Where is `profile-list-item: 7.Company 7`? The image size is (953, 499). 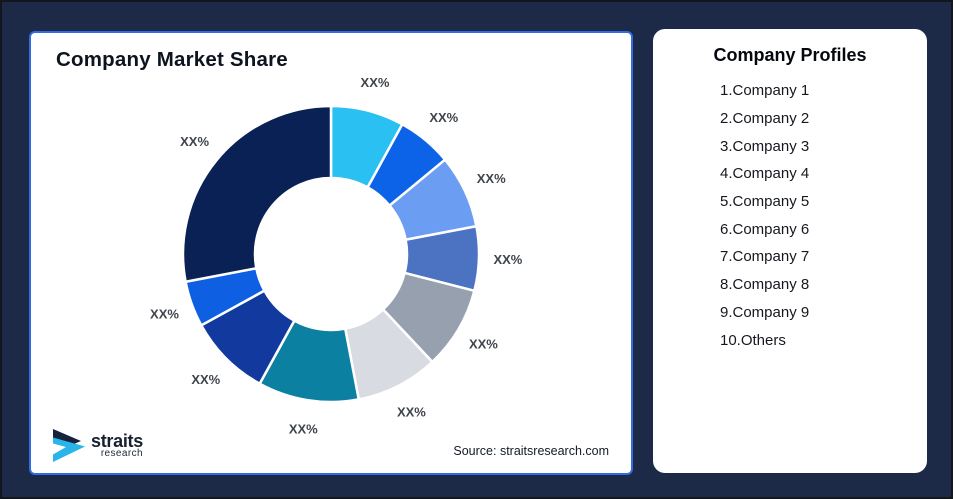
profile-list-item: 7.Company 7 is located at coordinates (765, 257).